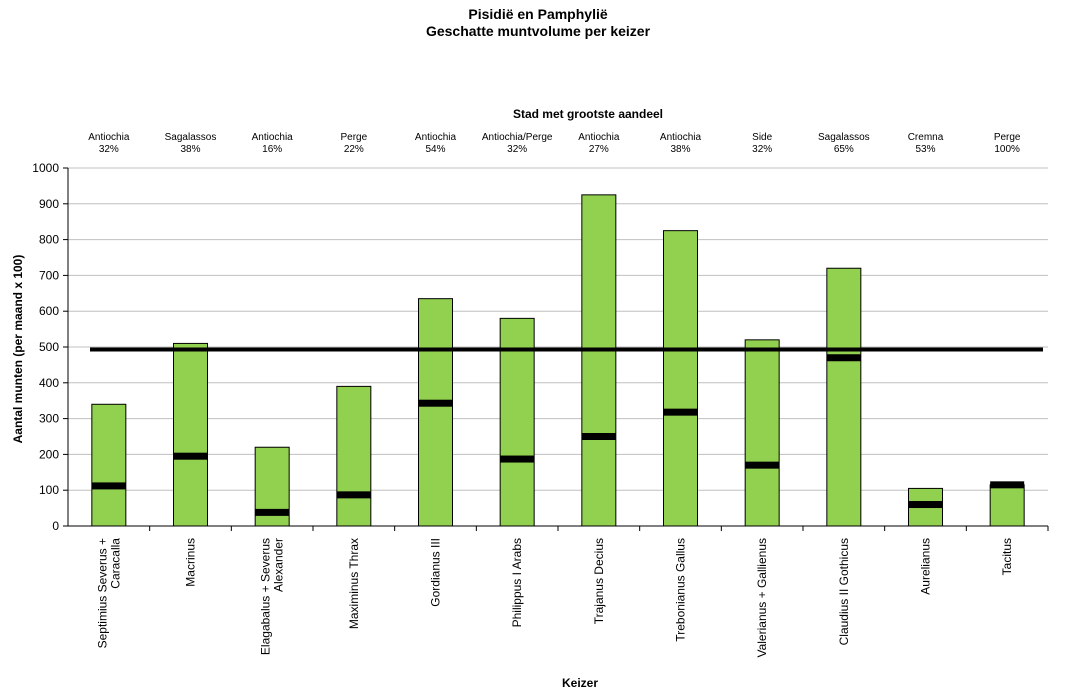  Describe the element at coordinates (18, 349) in the screenshot. I see `y-axis-title: Aantal munten (per maand x 100)` at that location.